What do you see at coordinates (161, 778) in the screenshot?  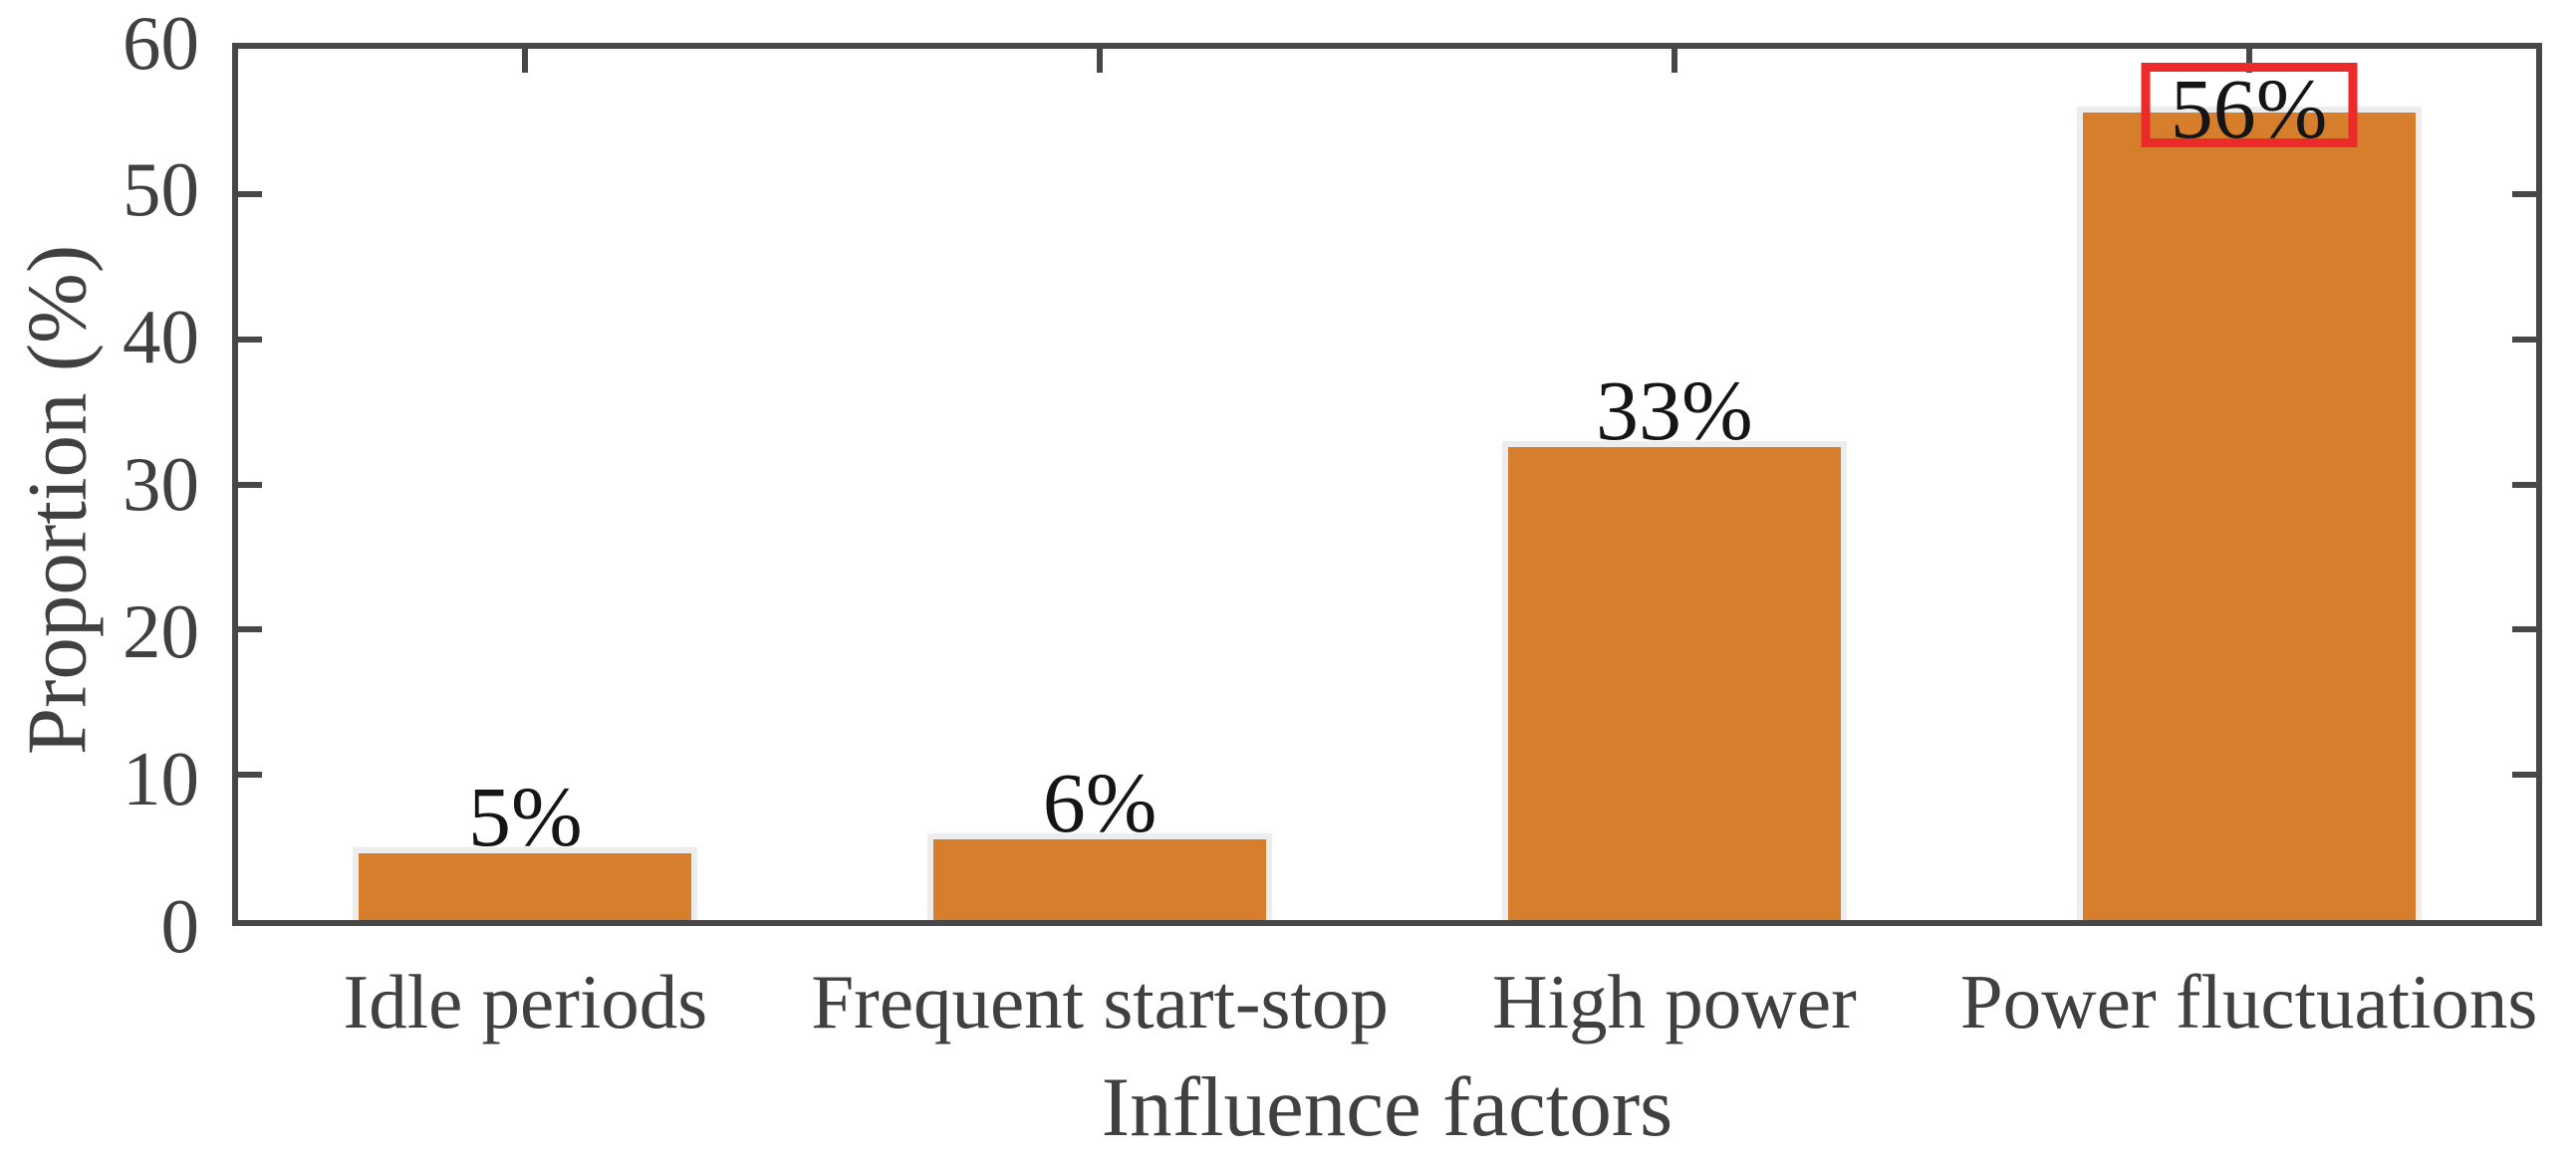 I see `y-tick-label: 10` at bounding box center [161, 778].